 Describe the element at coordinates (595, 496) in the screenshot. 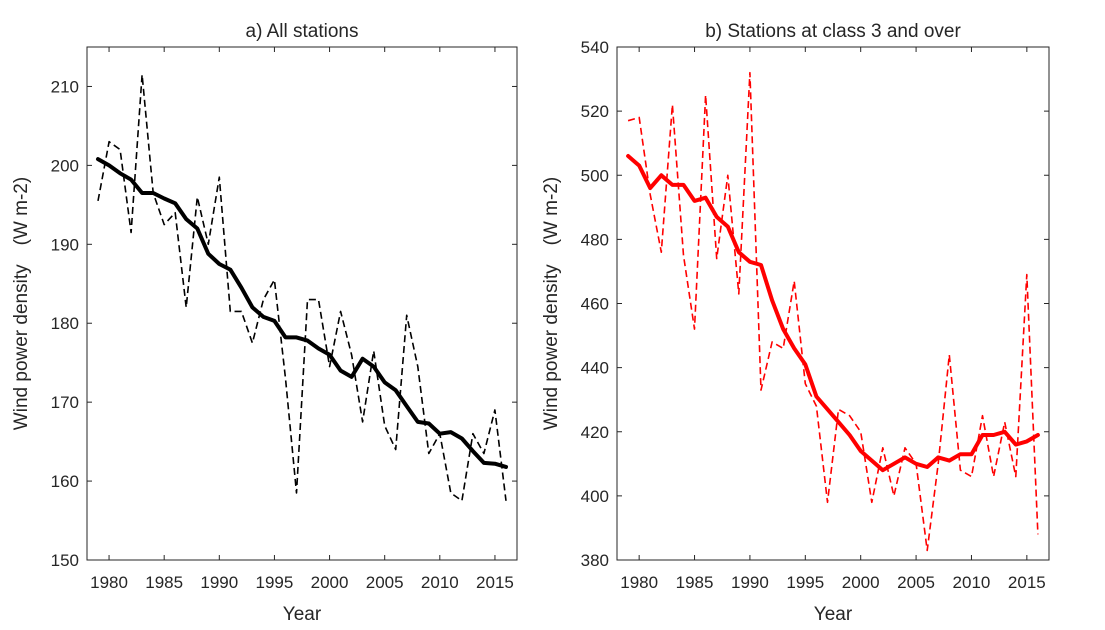

I see `y-tick-label: 400` at that location.